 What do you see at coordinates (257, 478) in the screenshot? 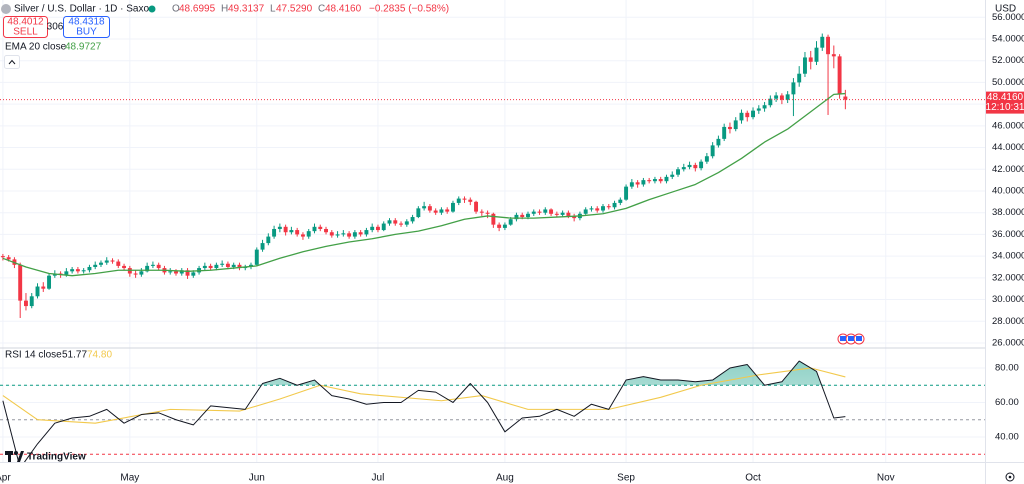
I see `x-tick-label: Jun` at bounding box center [257, 478].